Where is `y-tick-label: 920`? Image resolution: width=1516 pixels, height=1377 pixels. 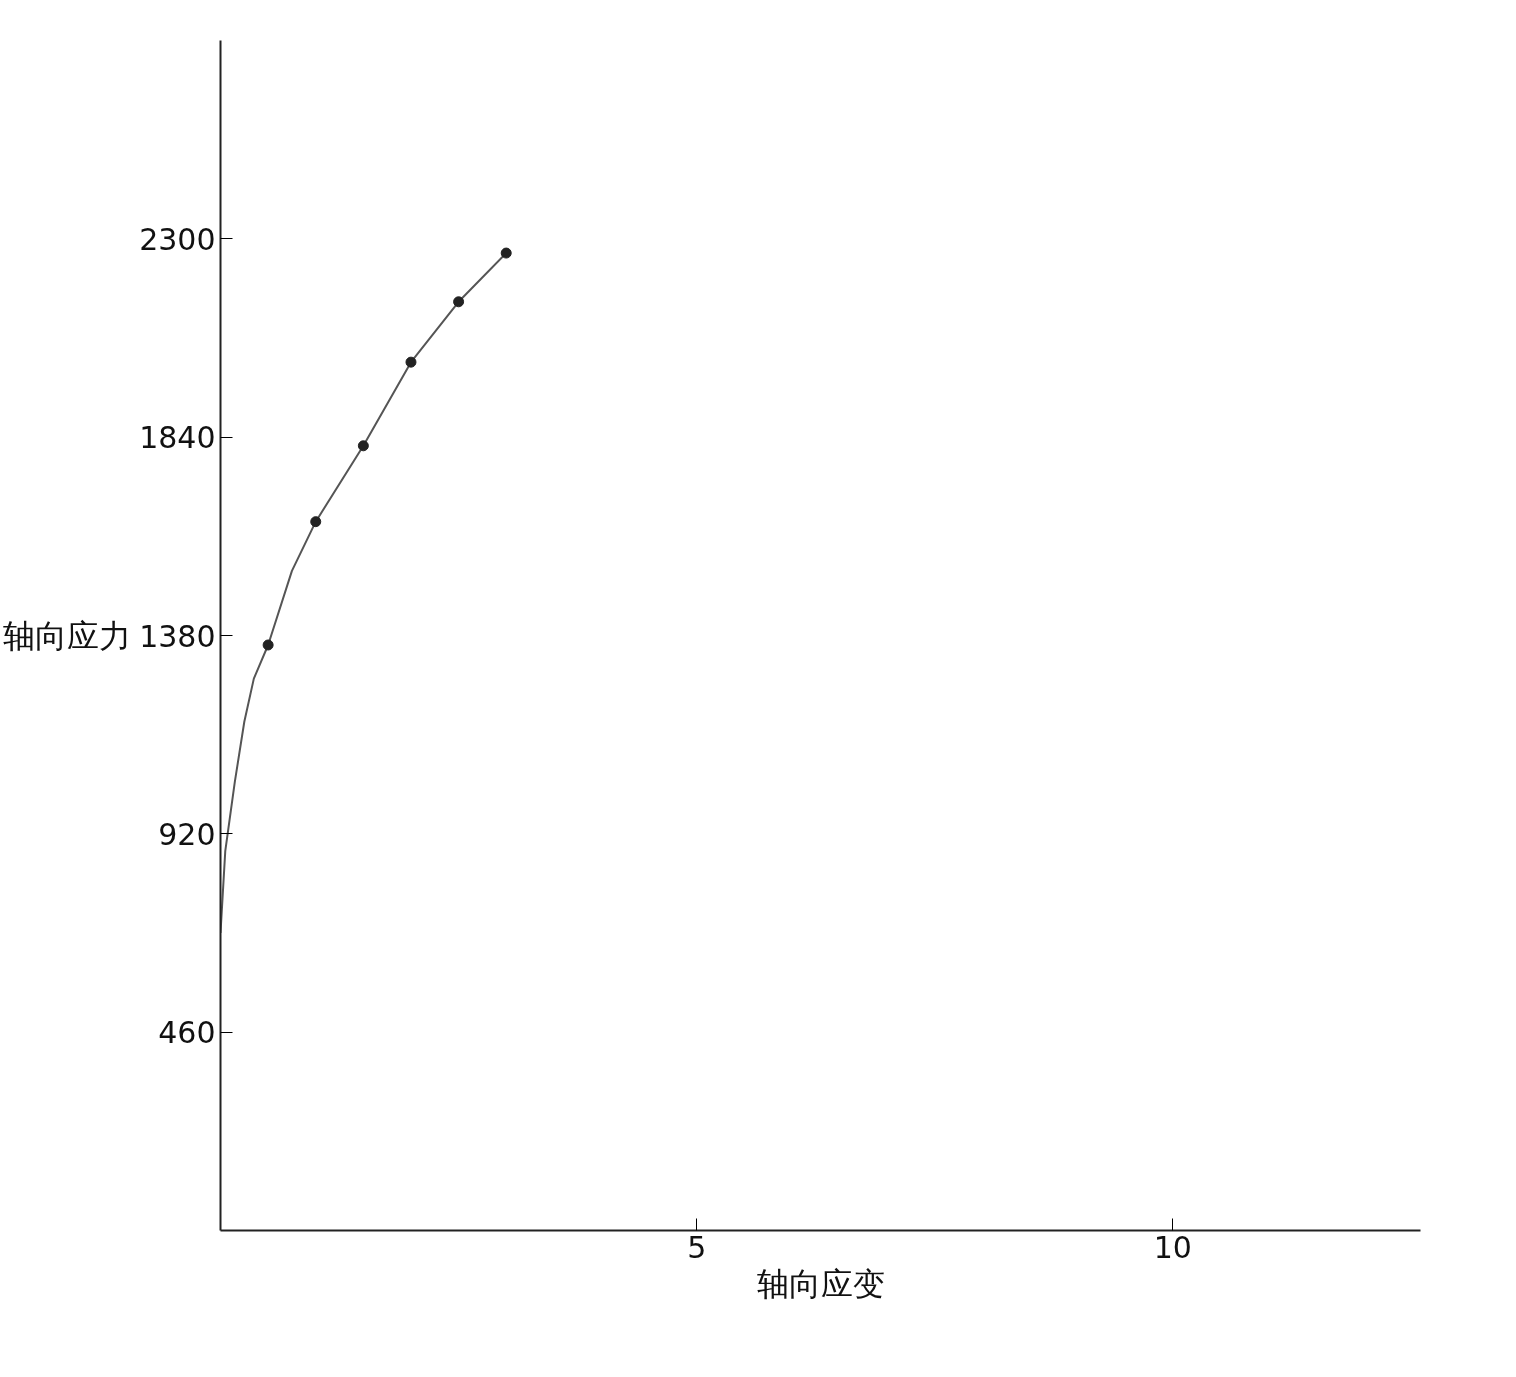
y-tick-label: 920 is located at coordinates (187, 834).